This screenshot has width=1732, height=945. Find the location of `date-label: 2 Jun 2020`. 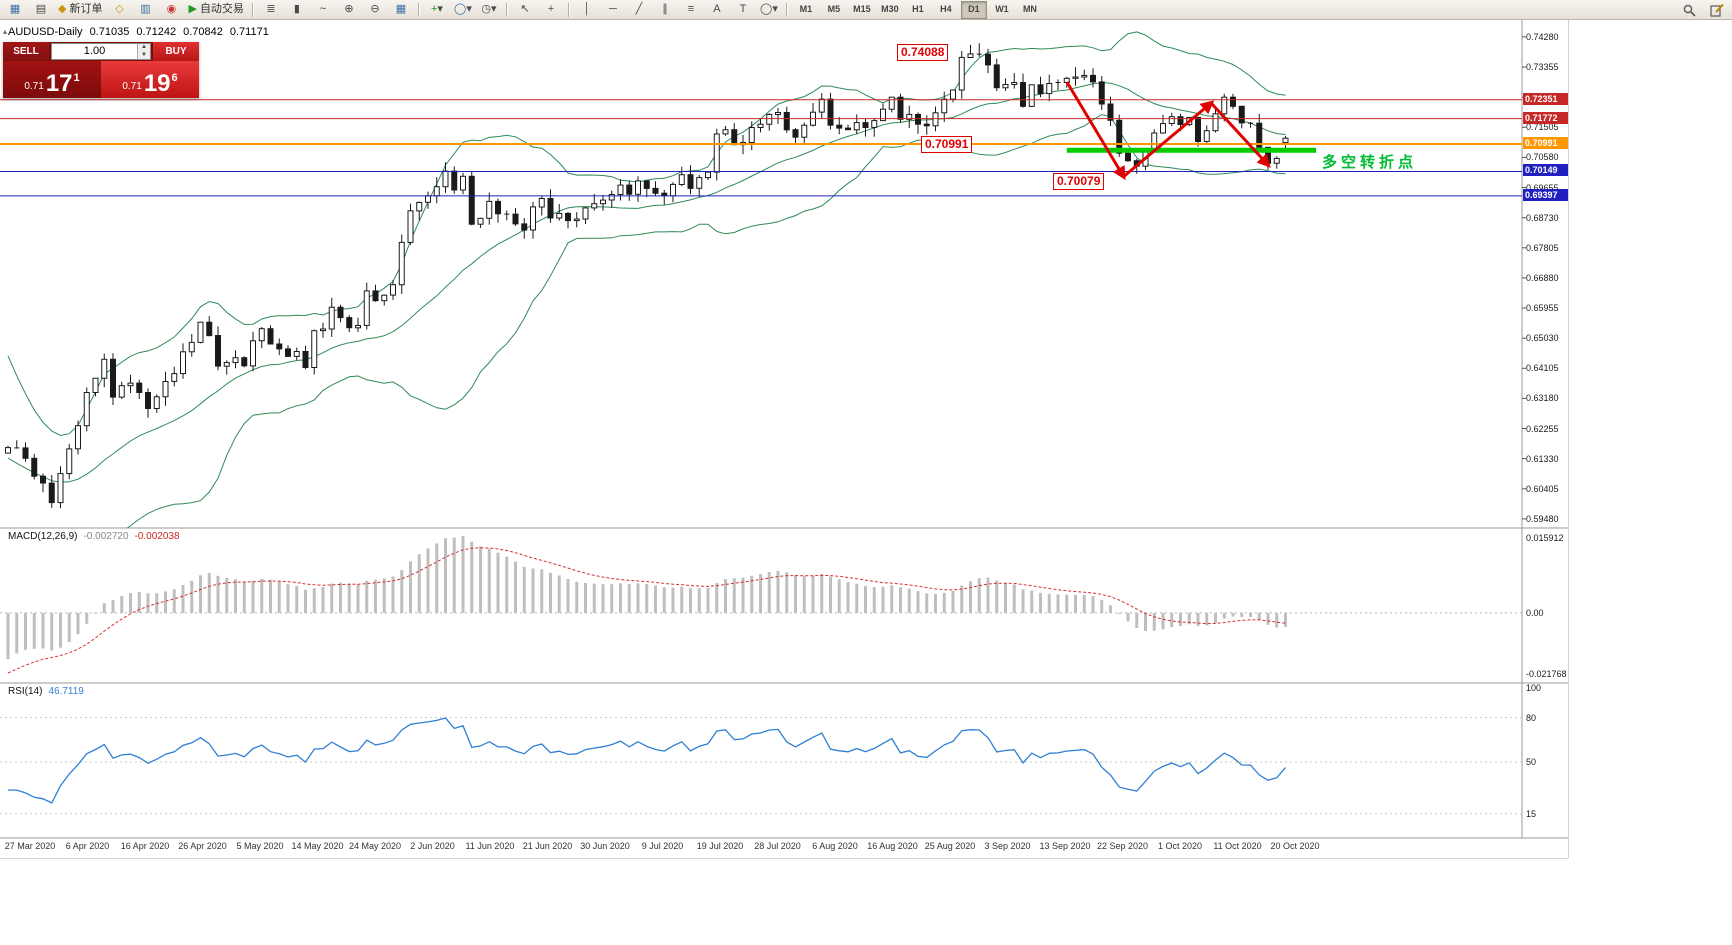

date-label: 2 Jun 2020 is located at coordinates (432, 846).